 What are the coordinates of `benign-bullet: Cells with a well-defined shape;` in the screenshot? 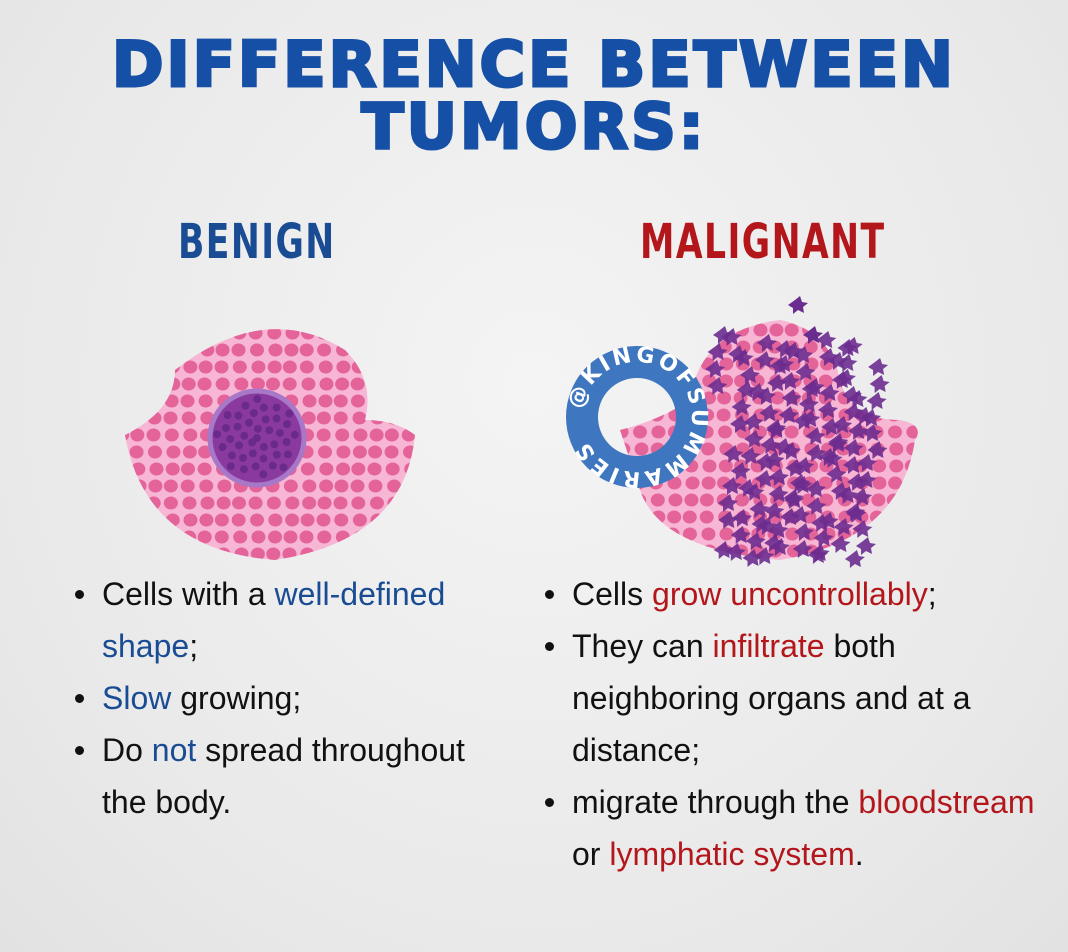 It's located at (291, 620).